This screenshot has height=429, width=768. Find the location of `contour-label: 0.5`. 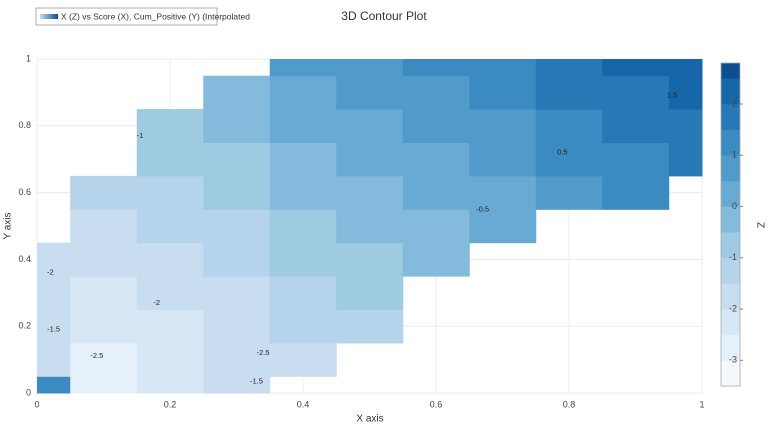

contour-label: 0.5 is located at coordinates (562, 152).